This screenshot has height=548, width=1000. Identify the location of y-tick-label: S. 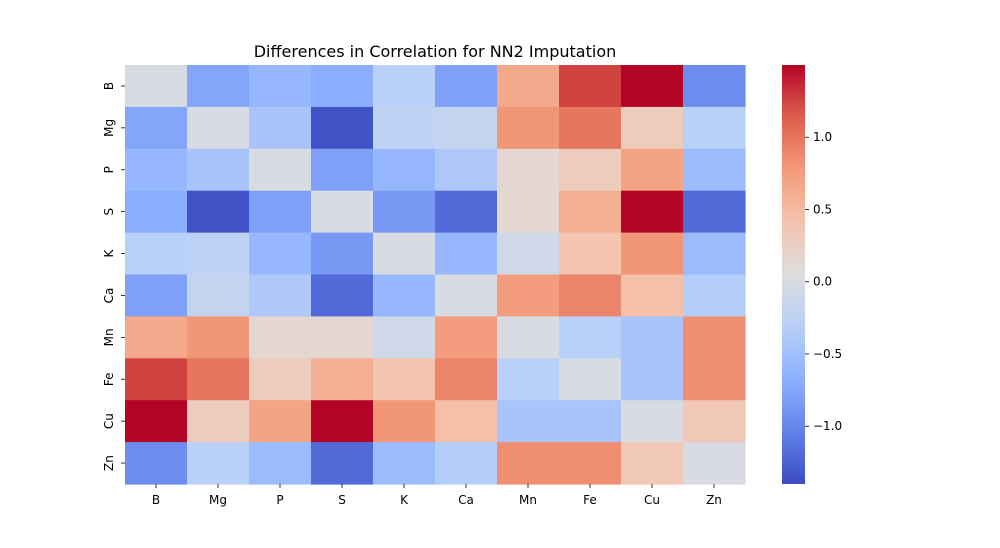
(109, 212).